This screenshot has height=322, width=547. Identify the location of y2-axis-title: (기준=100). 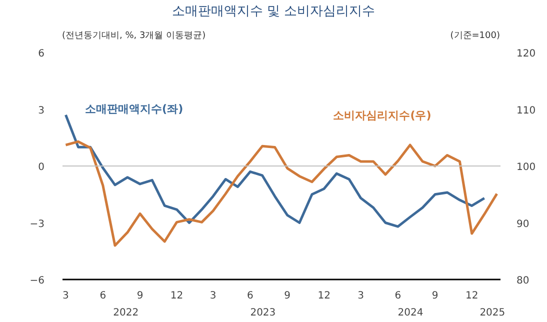
(475, 36).